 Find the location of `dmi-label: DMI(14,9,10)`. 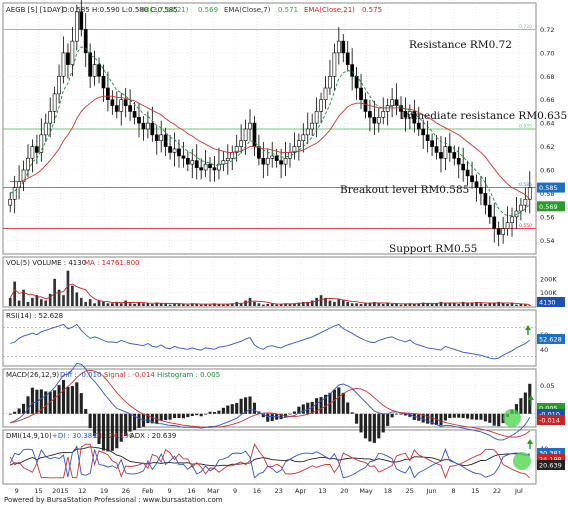

dmi-label: DMI(14,9,10) is located at coordinates (29, 436).